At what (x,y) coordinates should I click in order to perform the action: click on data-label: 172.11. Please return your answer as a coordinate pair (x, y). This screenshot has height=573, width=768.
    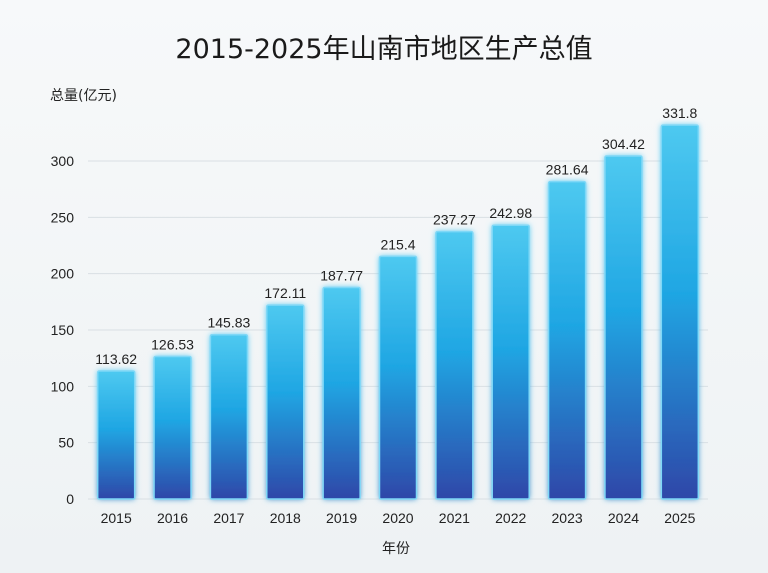
    Looking at the image, I should click on (285, 293).